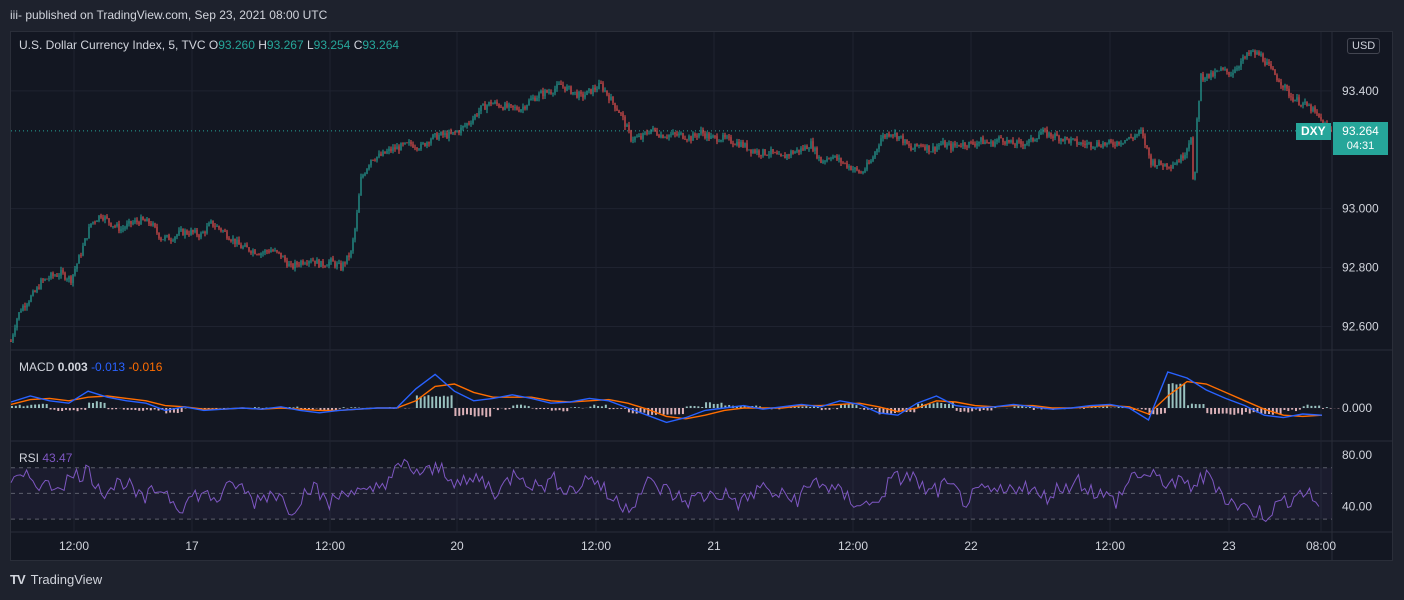 The image size is (1404, 600). I want to click on rsi-value: 43.47, so click(57, 458).